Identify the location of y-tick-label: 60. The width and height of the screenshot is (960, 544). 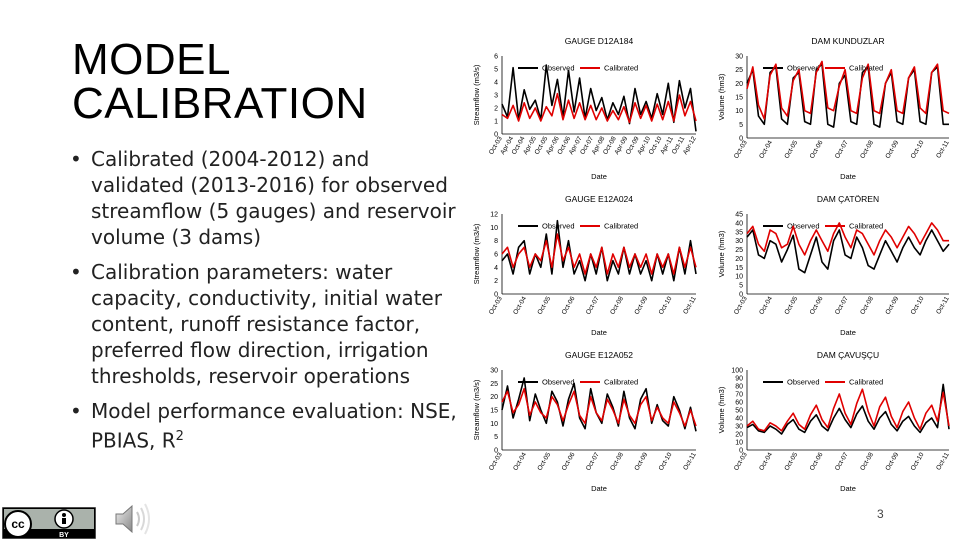
(739, 403).